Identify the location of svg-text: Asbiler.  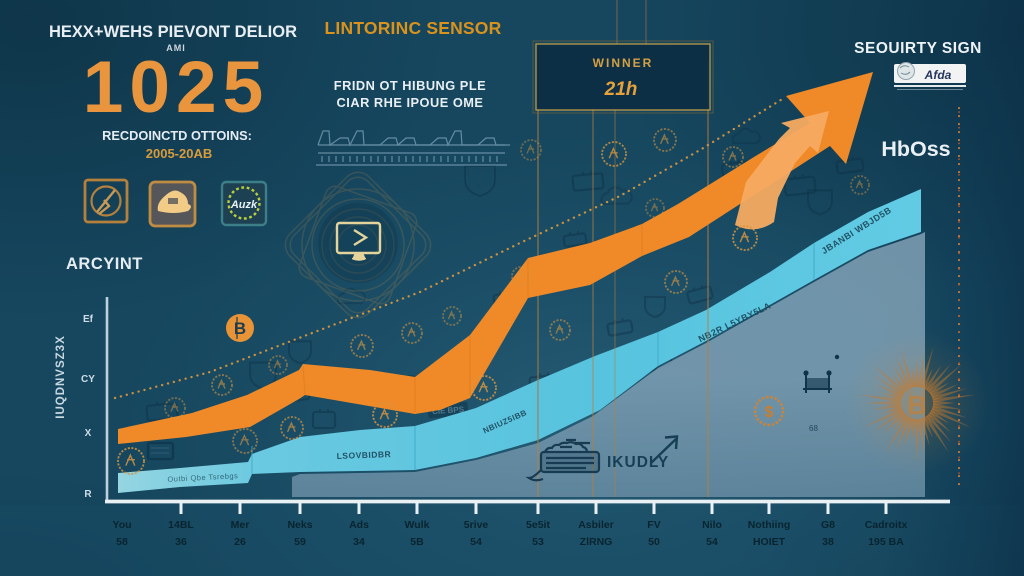
(596, 525).